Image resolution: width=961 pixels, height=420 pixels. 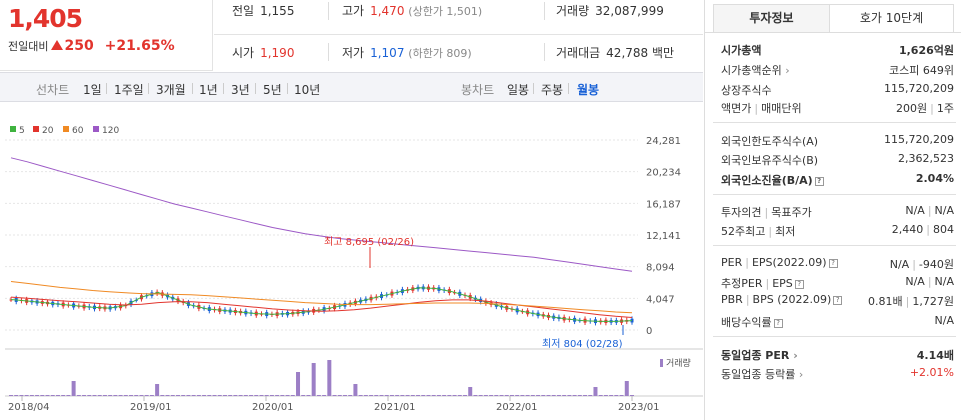 I want to click on tab-investment-info: 투자정보, so click(x=771, y=18).